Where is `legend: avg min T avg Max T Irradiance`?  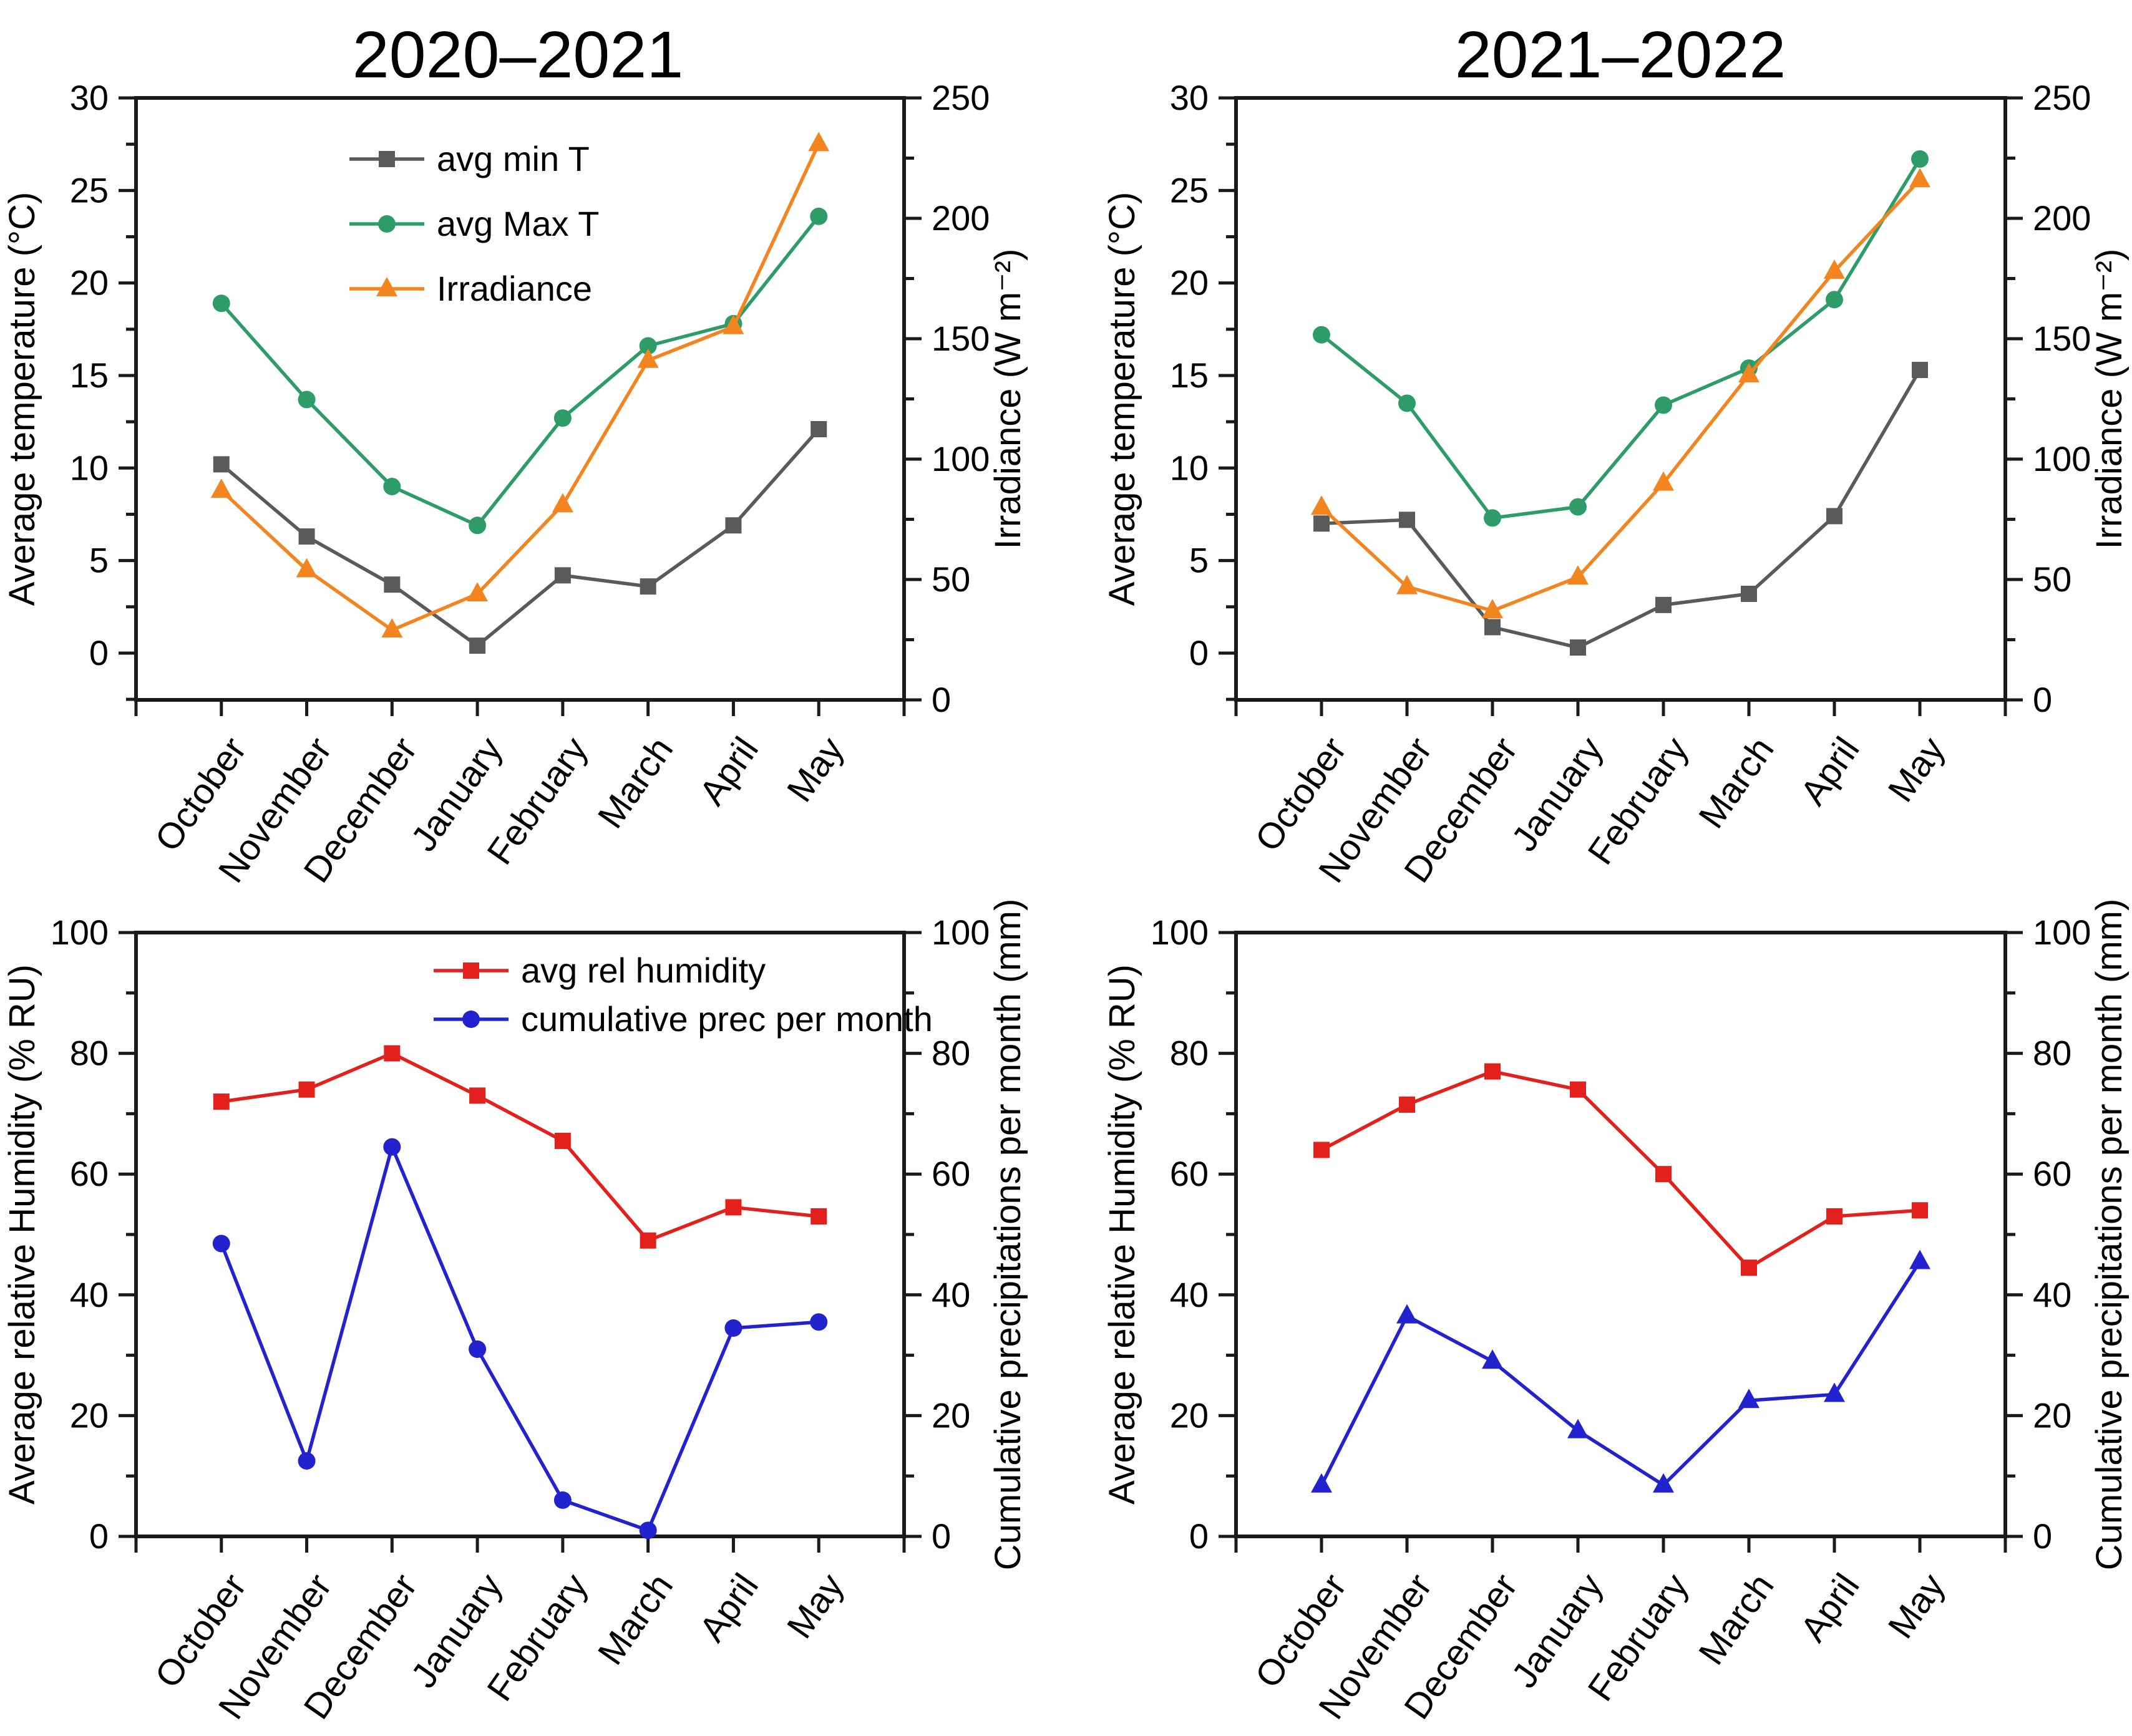 legend: avg min T avg Max T Irradiance is located at coordinates (474, 223).